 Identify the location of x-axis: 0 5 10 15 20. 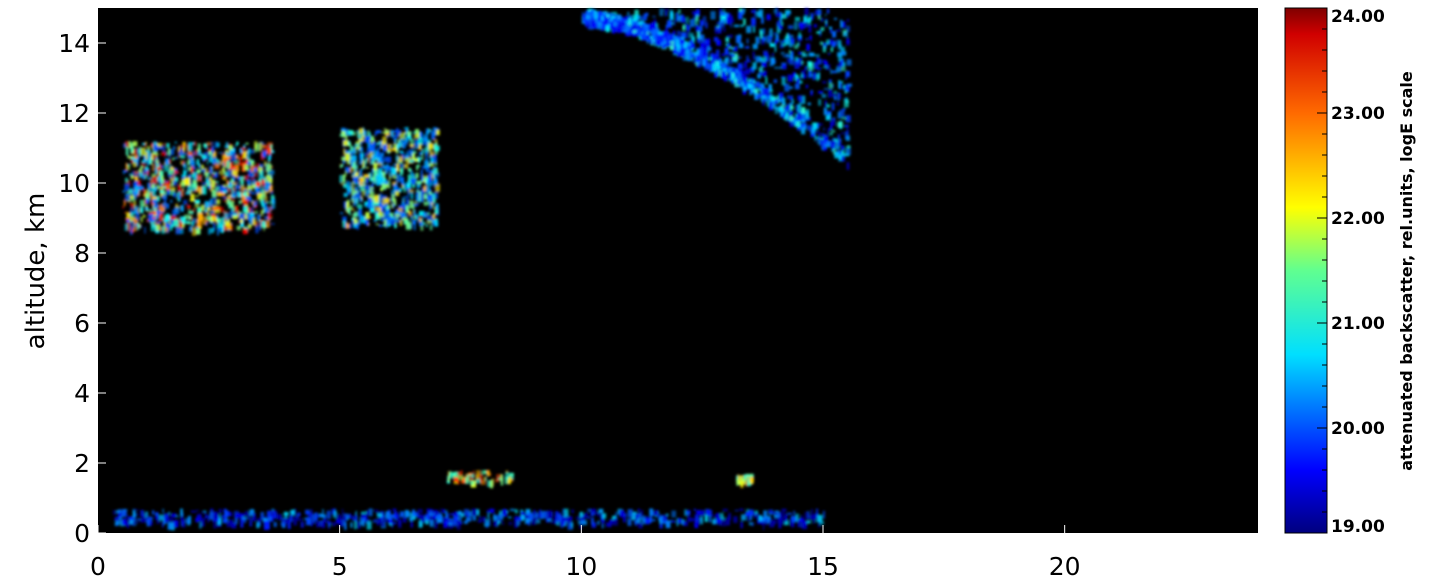
(585, 553).